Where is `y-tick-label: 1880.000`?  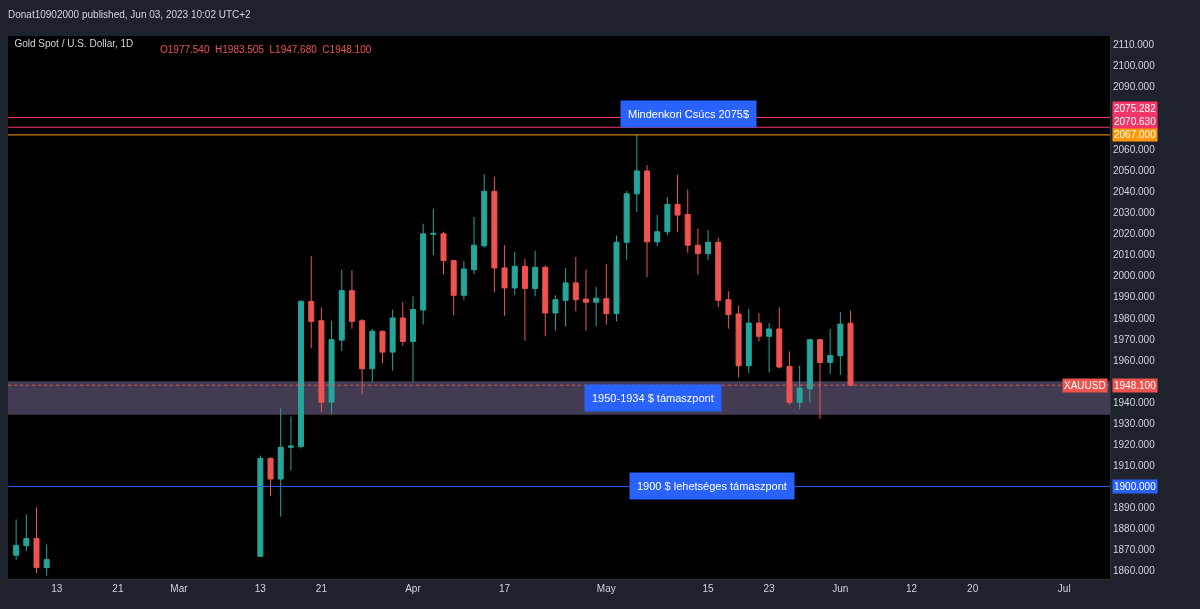 y-tick-label: 1880.000 is located at coordinates (1134, 528).